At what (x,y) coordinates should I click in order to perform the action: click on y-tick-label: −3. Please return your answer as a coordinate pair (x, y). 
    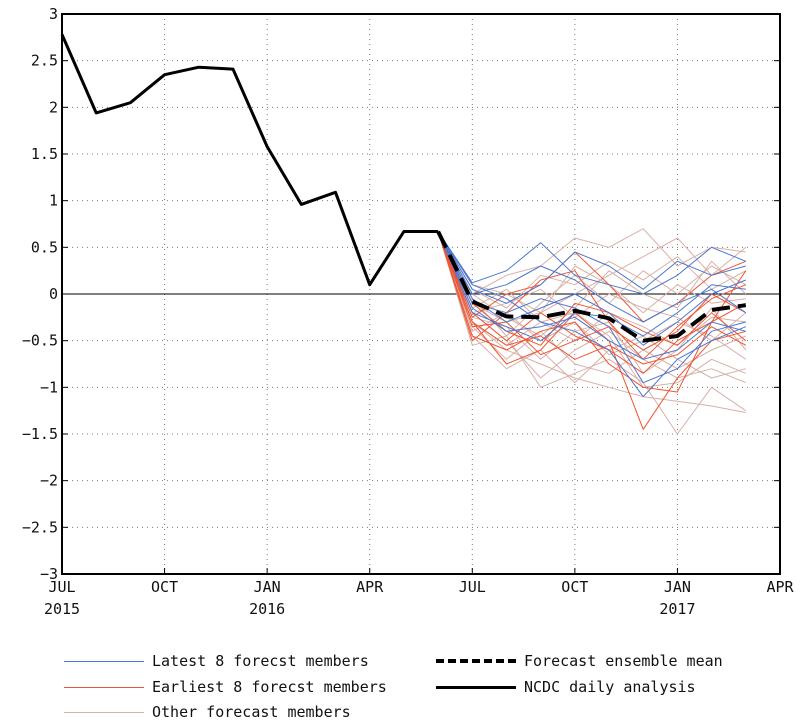
    Looking at the image, I should click on (49, 574).